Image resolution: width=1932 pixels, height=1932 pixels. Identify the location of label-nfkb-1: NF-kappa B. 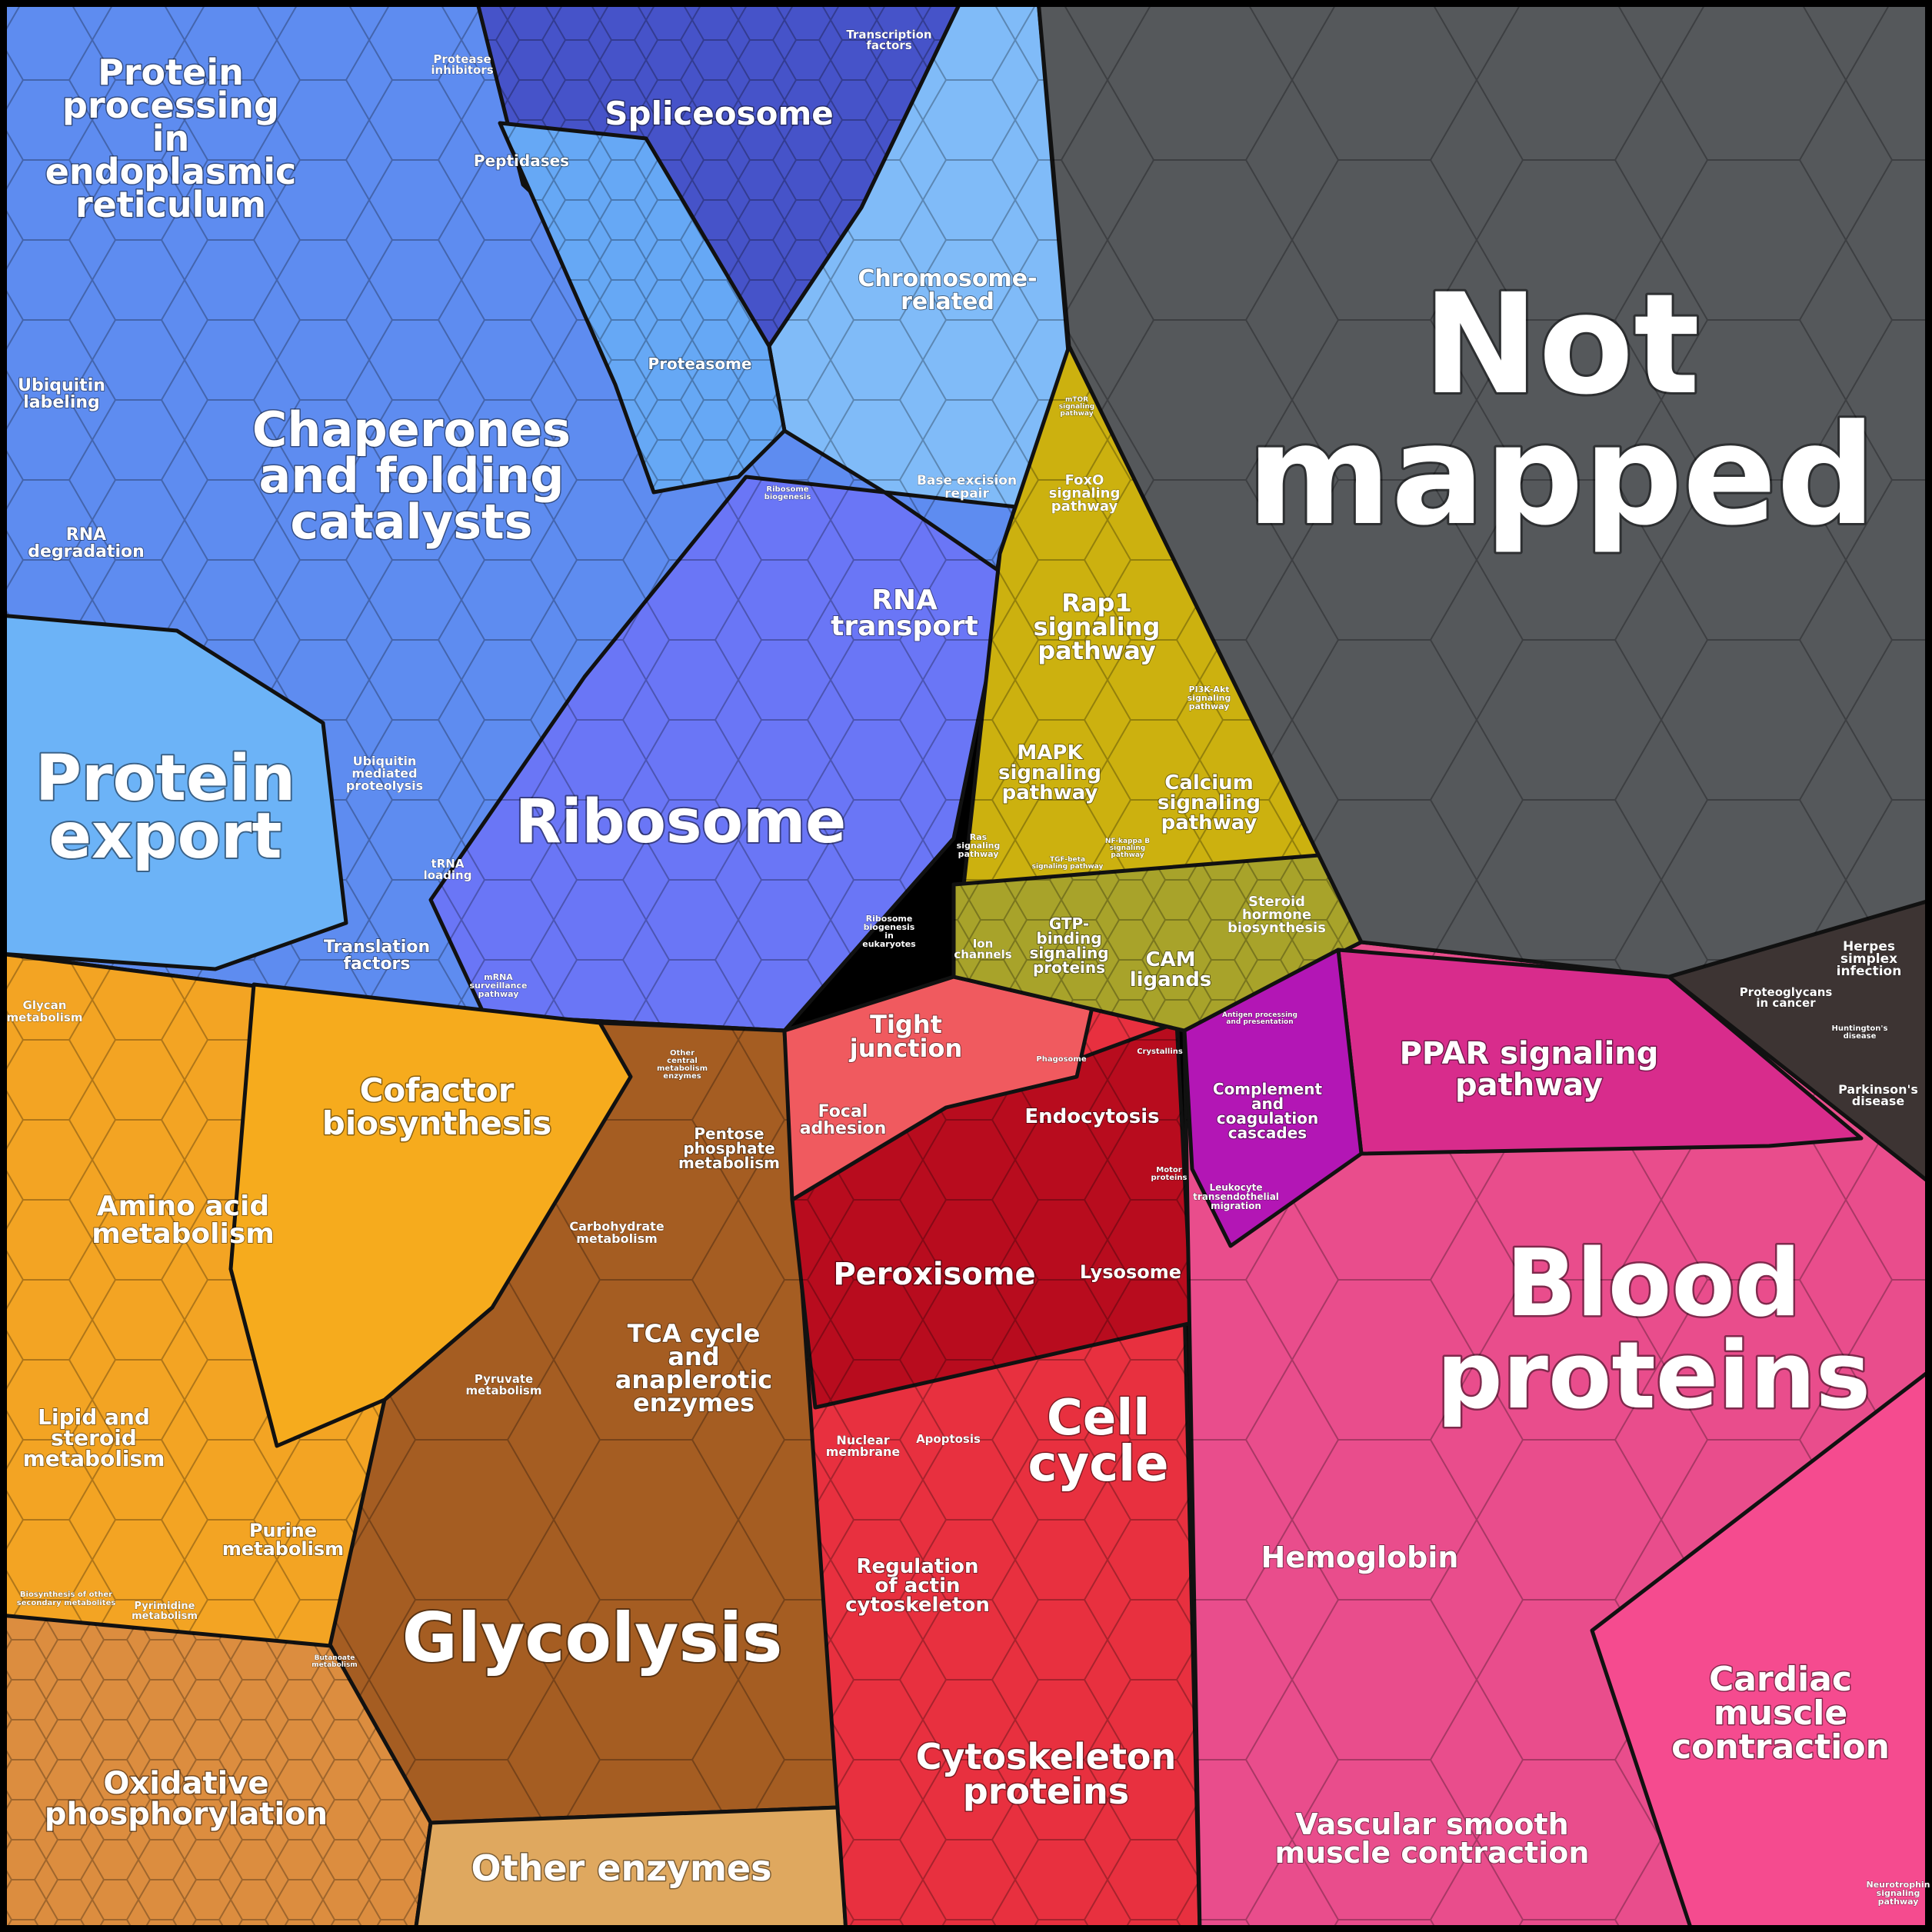
(1127, 841).